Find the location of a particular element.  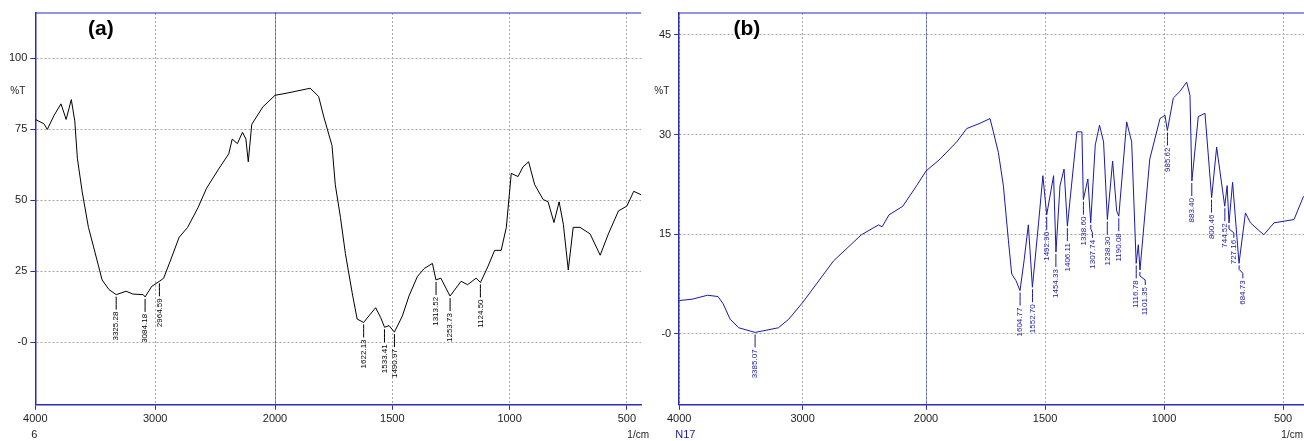

annotation: 1253.73 is located at coordinates (450, 327).